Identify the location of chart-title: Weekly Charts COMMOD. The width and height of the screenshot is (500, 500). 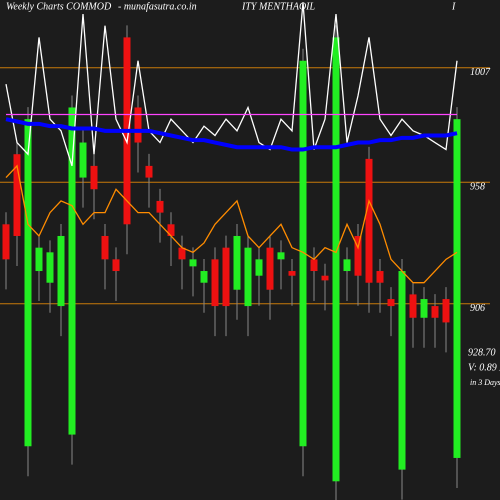
(59, 6).